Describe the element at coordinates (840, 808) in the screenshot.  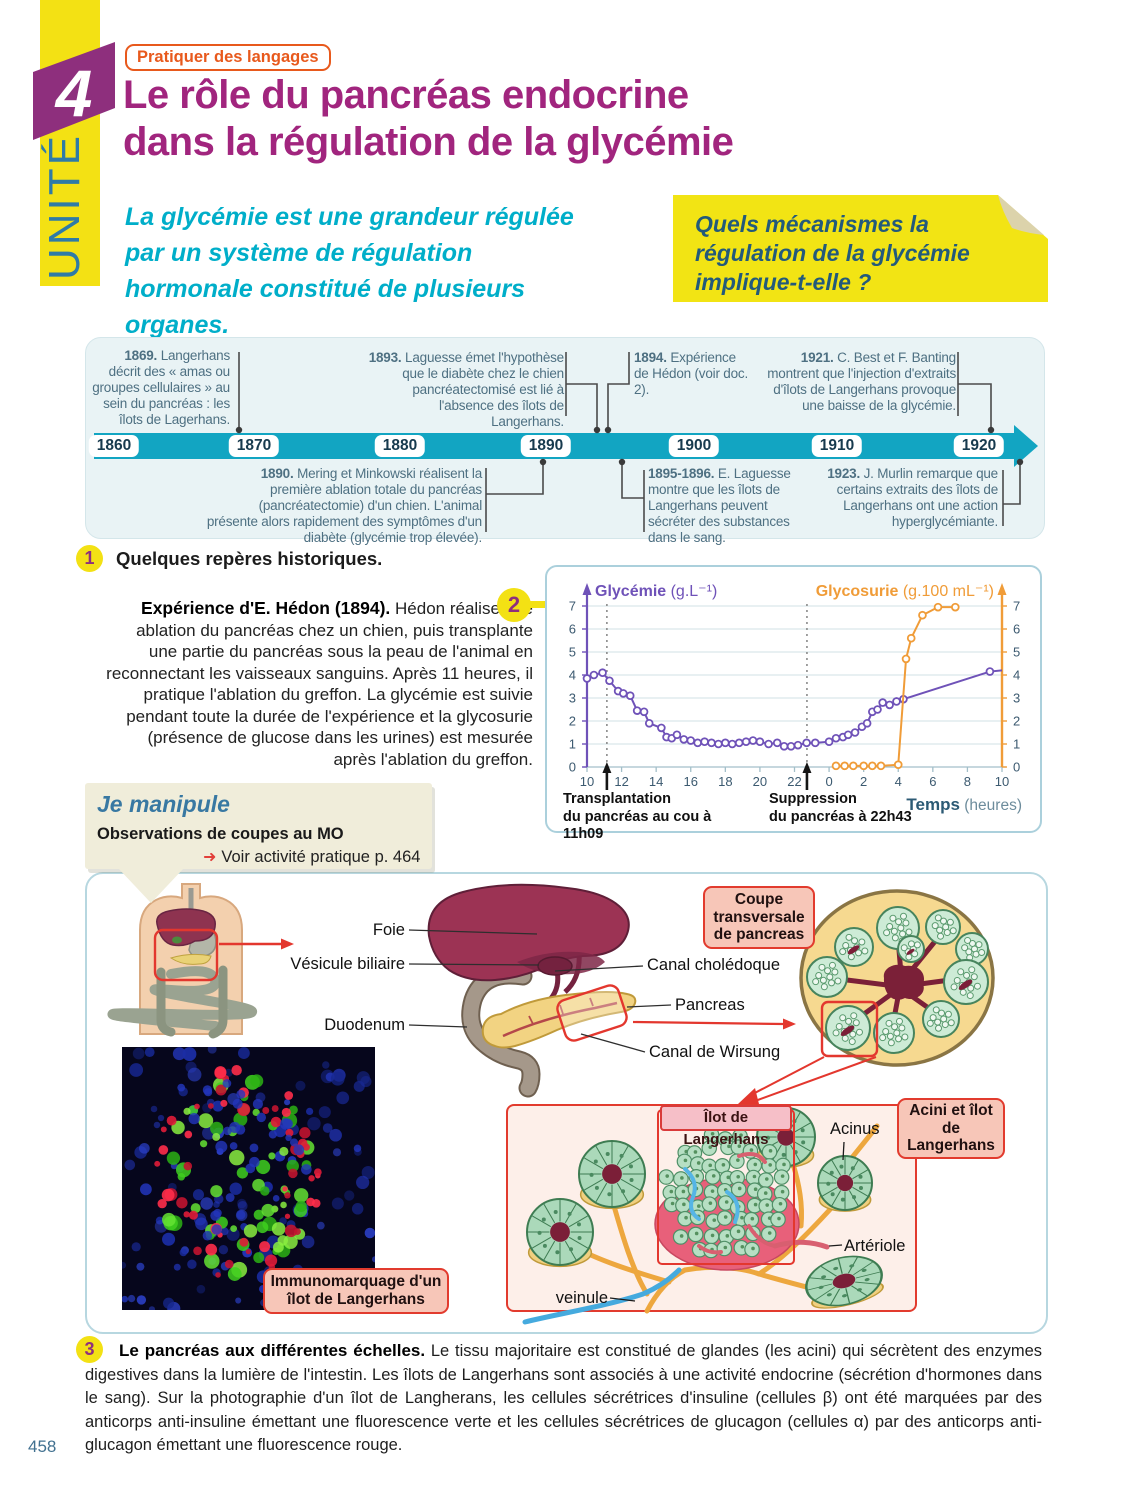
I see `event-annotation: Suppression du pancréas à 22h43` at that location.